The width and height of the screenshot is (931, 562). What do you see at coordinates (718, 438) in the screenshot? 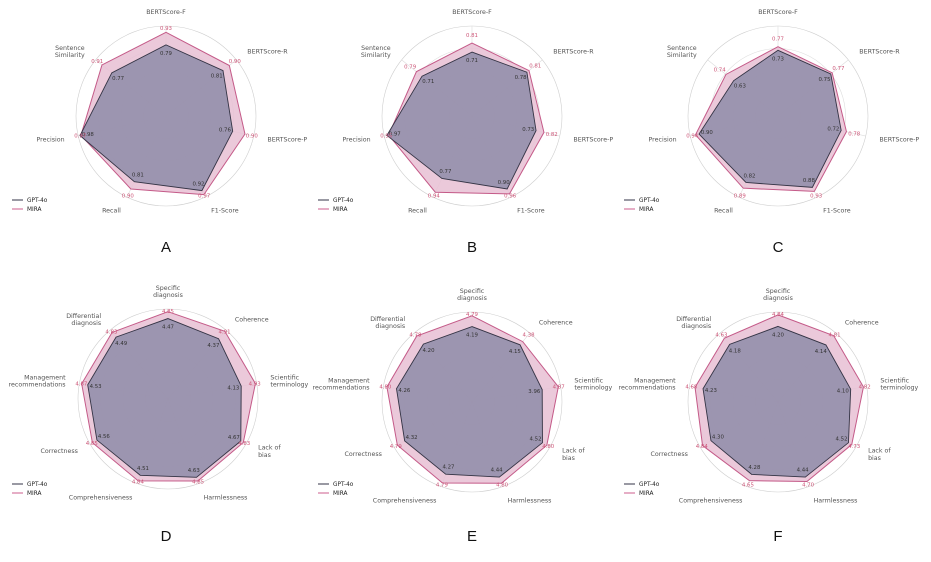
I see `gpt4o-value-label: 4.30` at bounding box center [718, 438].